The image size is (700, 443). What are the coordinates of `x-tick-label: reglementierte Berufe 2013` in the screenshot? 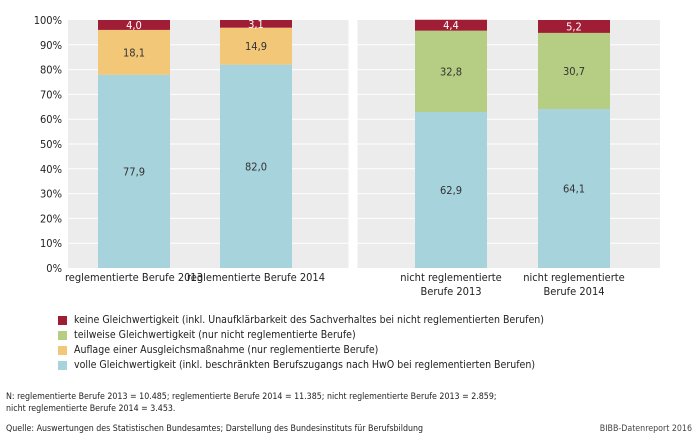 It's located at (134, 277).